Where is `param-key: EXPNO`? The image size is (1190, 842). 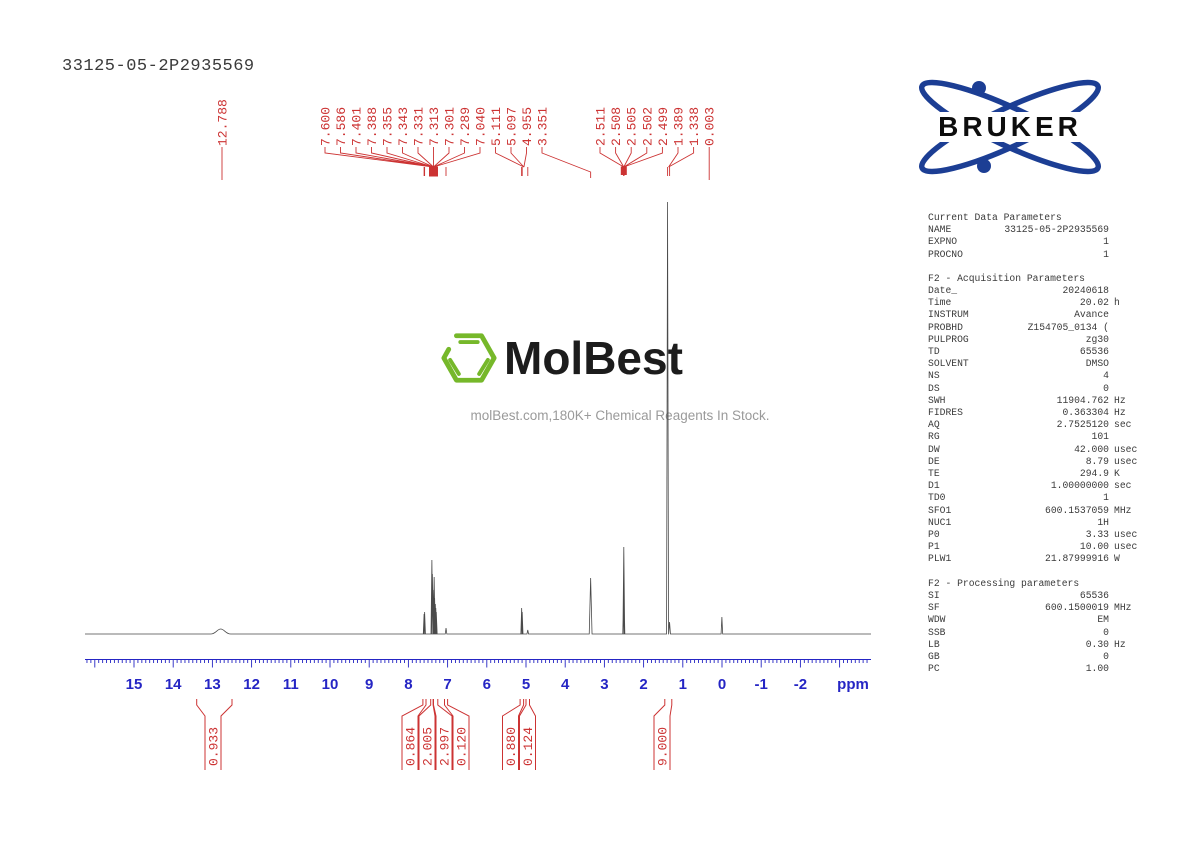
param-key: EXPNO is located at coordinates (943, 242).